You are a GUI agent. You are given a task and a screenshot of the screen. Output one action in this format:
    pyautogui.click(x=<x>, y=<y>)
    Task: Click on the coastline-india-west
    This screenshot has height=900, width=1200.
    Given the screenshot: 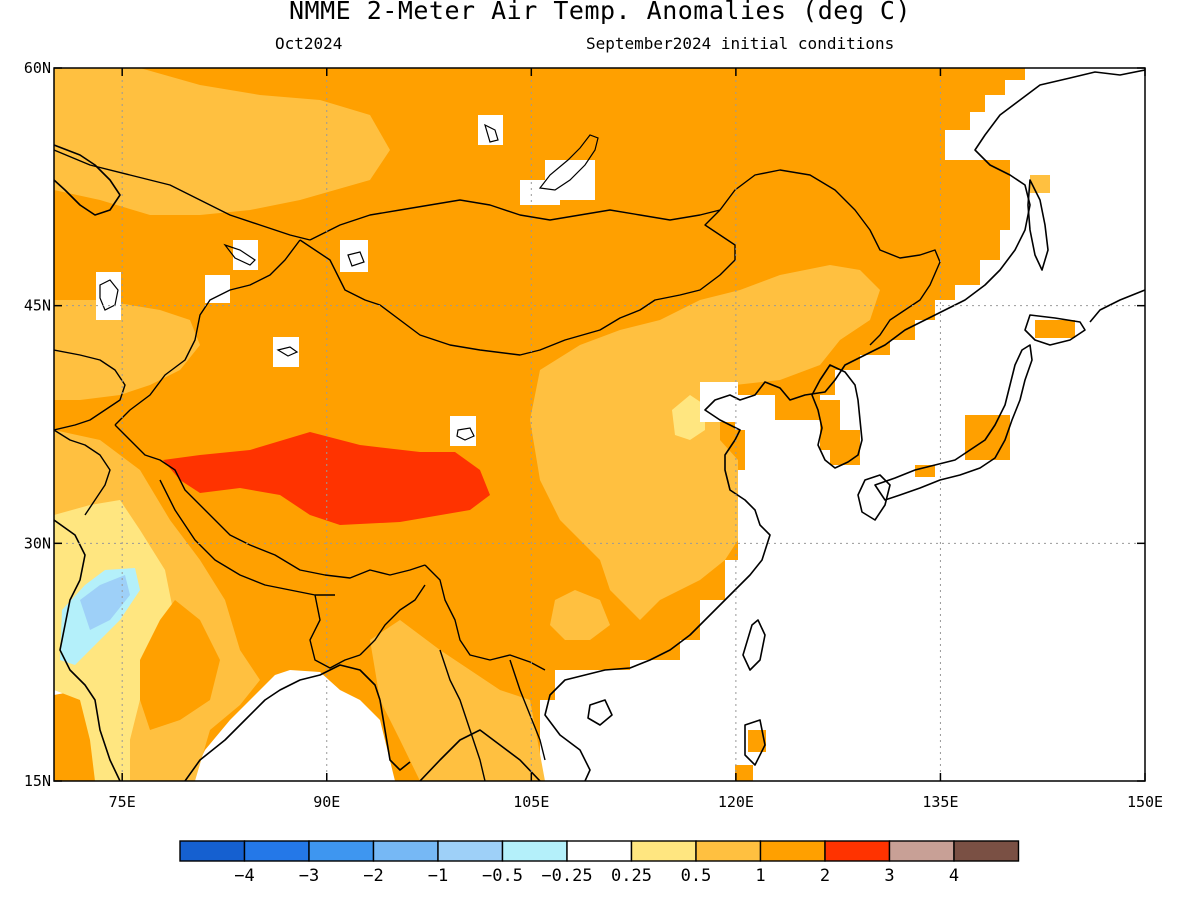 What is the action you would take?
    pyautogui.click(x=87, y=650)
    